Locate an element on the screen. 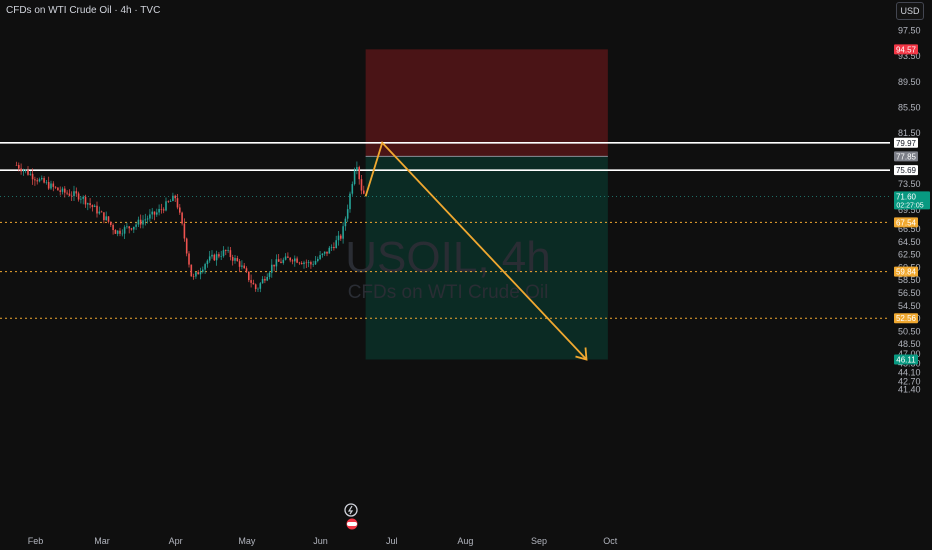 This screenshot has height=550, width=932. position-zones is located at coordinates (486, 204).